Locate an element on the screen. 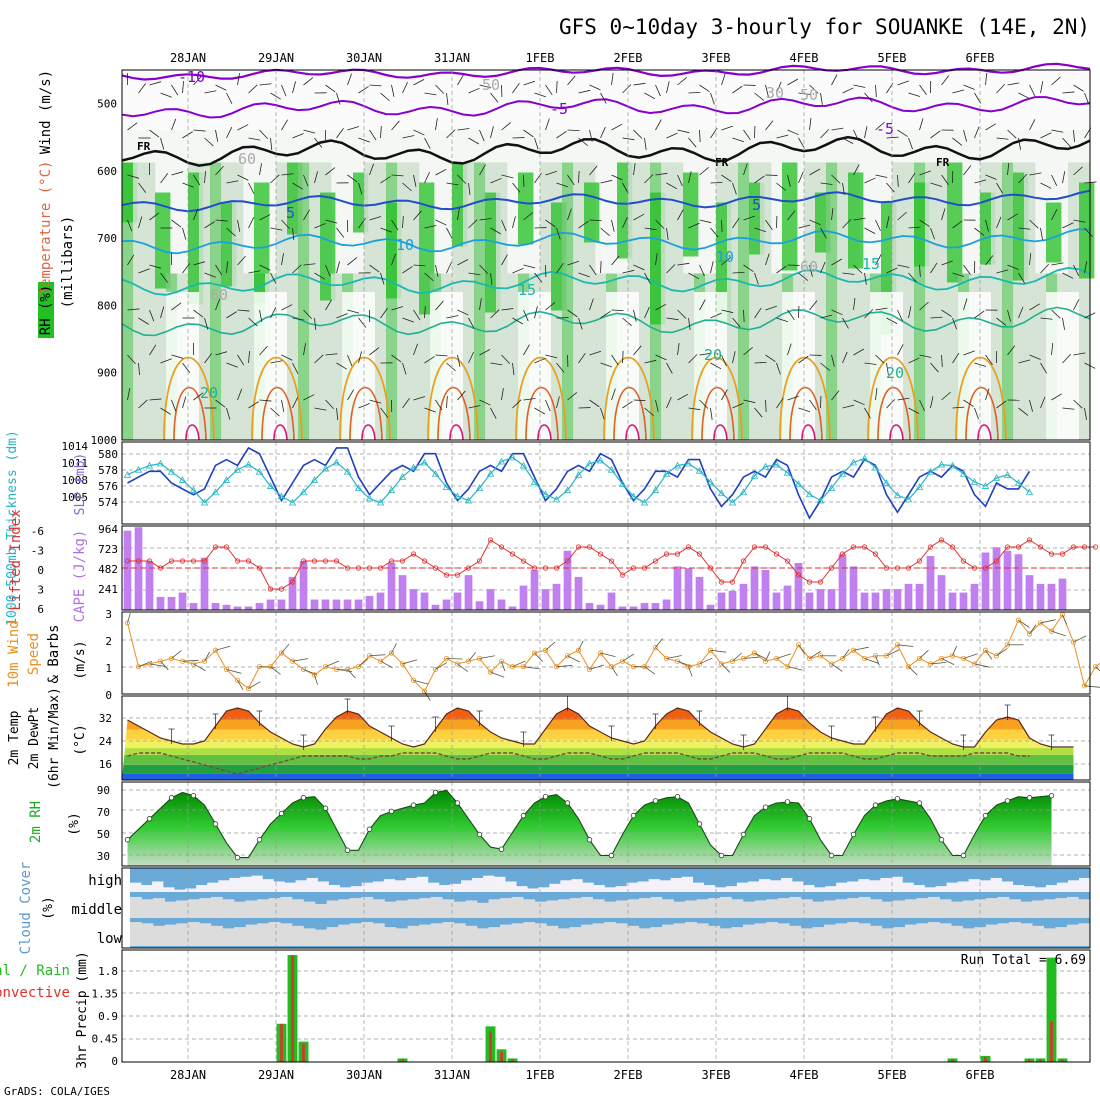 This screenshot has width=1100, height=1100. bottom-date-label: 28JAN is located at coordinates (188, 1075).